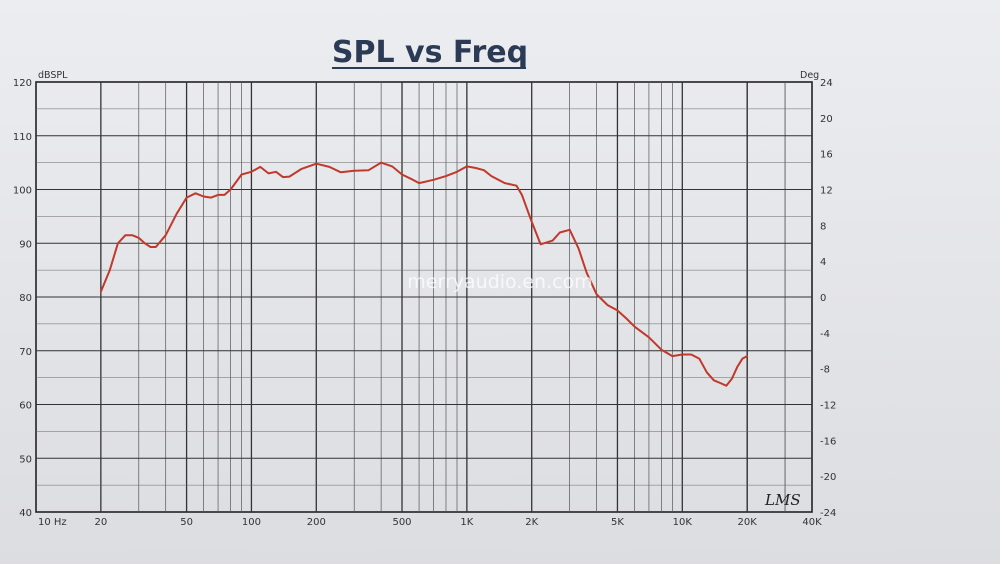 The width and height of the screenshot is (1000, 564). What do you see at coordinates (52, 522) in the screenshot?
I see `x-tick-label: 10 Hz` at bounding box center [52, 522].